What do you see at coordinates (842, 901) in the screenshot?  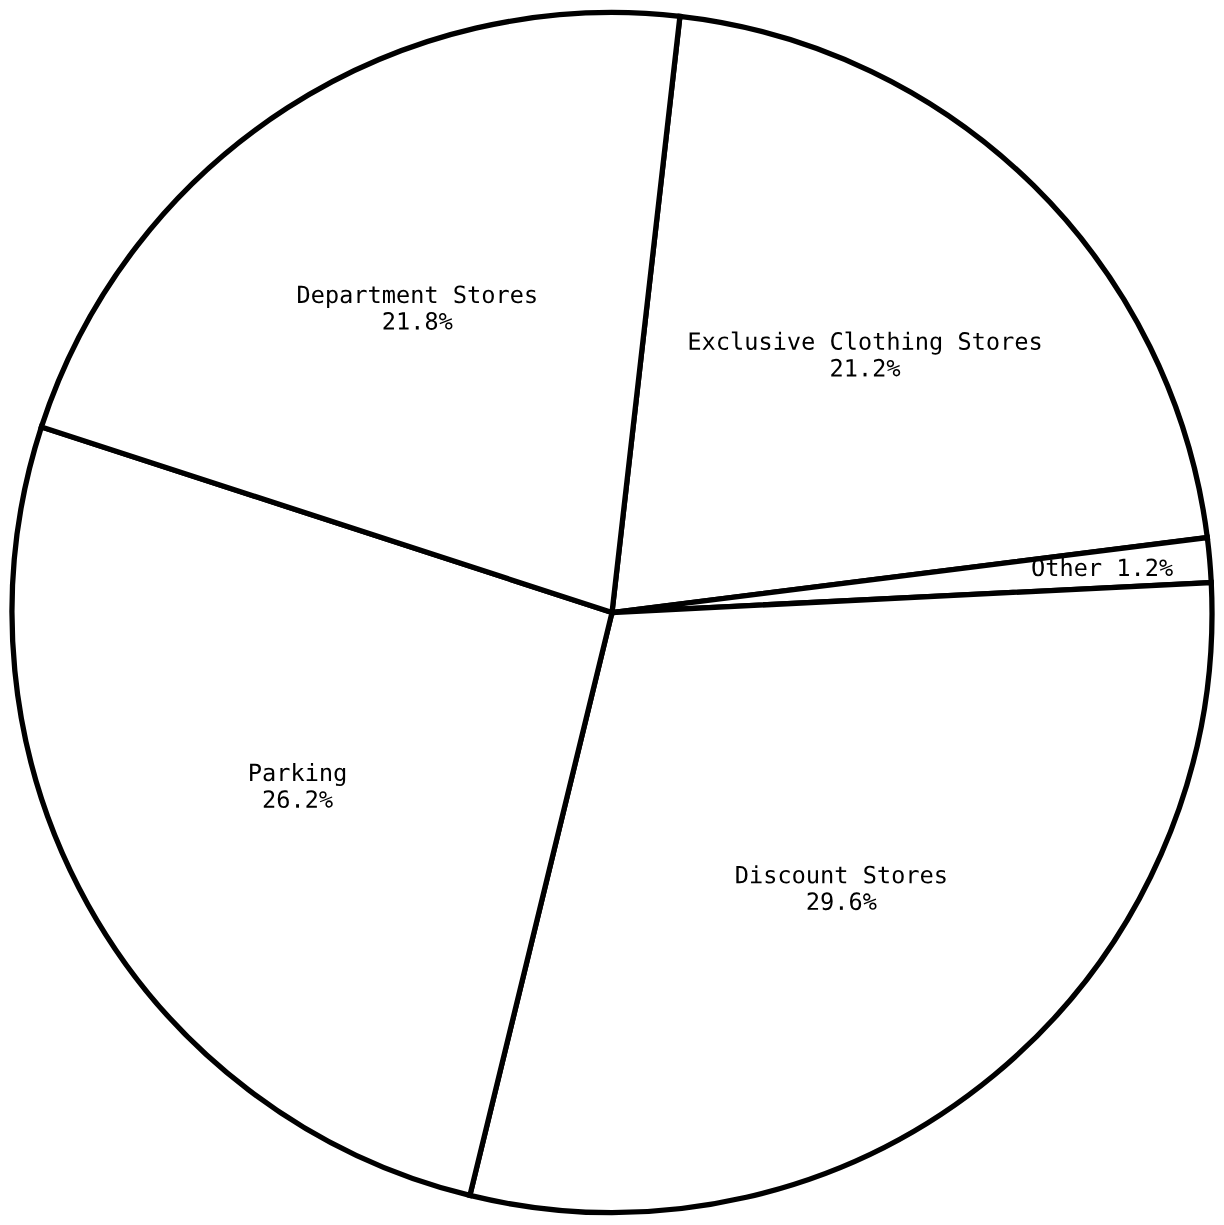 I see `data-label: 29.6%` at bounding box center [842, 901].